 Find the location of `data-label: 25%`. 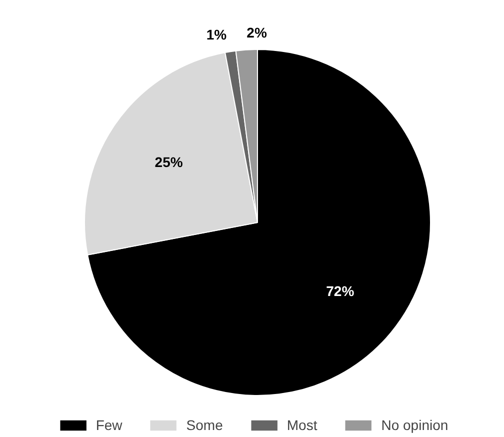

data-label: 25% is located at coordinates (169, 162).